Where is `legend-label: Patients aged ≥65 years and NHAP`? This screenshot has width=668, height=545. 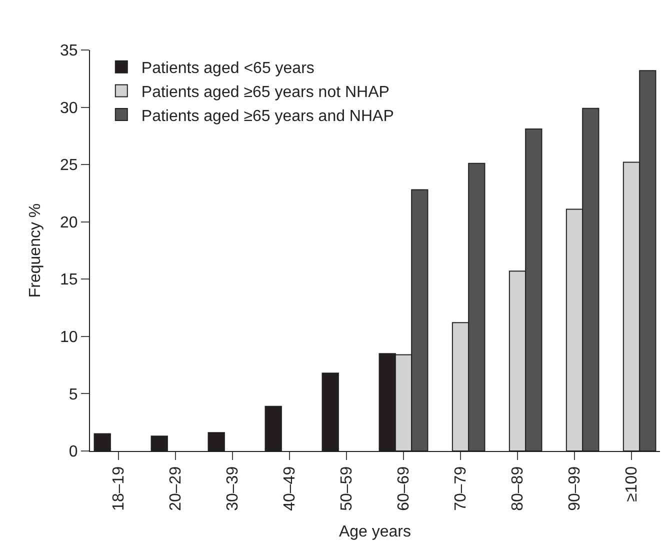
legend-label: Patients aged ≥65 years and NHAP is located at coordinates (267, 116).